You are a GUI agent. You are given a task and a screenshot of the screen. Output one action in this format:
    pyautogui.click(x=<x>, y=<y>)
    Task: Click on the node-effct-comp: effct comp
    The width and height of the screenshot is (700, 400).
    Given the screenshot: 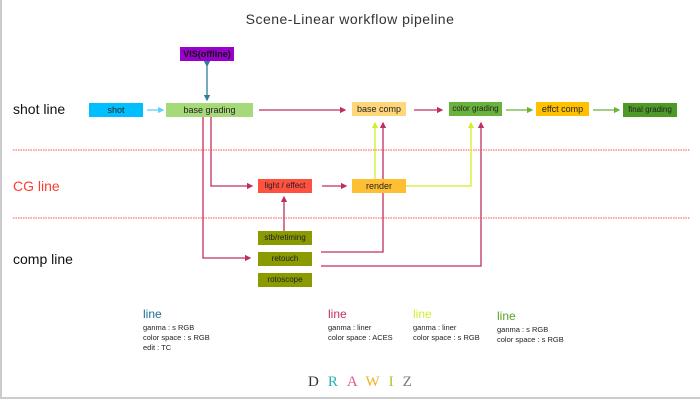 What is the action you would take?
    pyautogui.click(x=562, y=109)
    